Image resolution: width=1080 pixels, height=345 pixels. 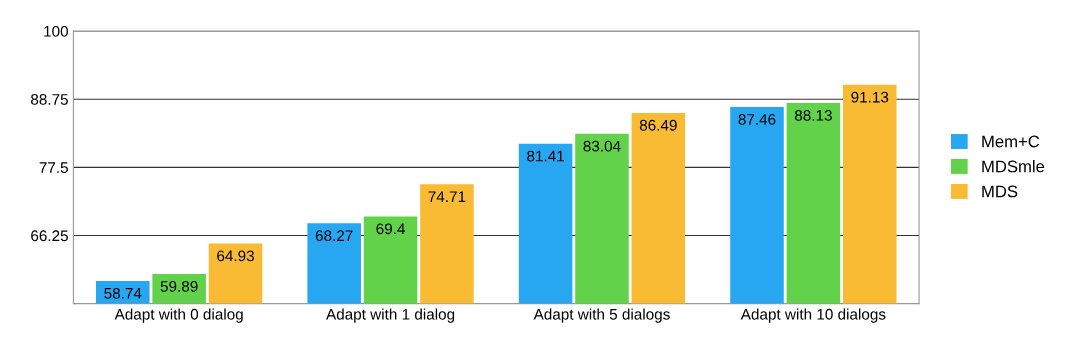 What do you see at coordinates (757, 119) in the screenshot?
I see `data-label: 87.46` at bounding box center [757, 119].